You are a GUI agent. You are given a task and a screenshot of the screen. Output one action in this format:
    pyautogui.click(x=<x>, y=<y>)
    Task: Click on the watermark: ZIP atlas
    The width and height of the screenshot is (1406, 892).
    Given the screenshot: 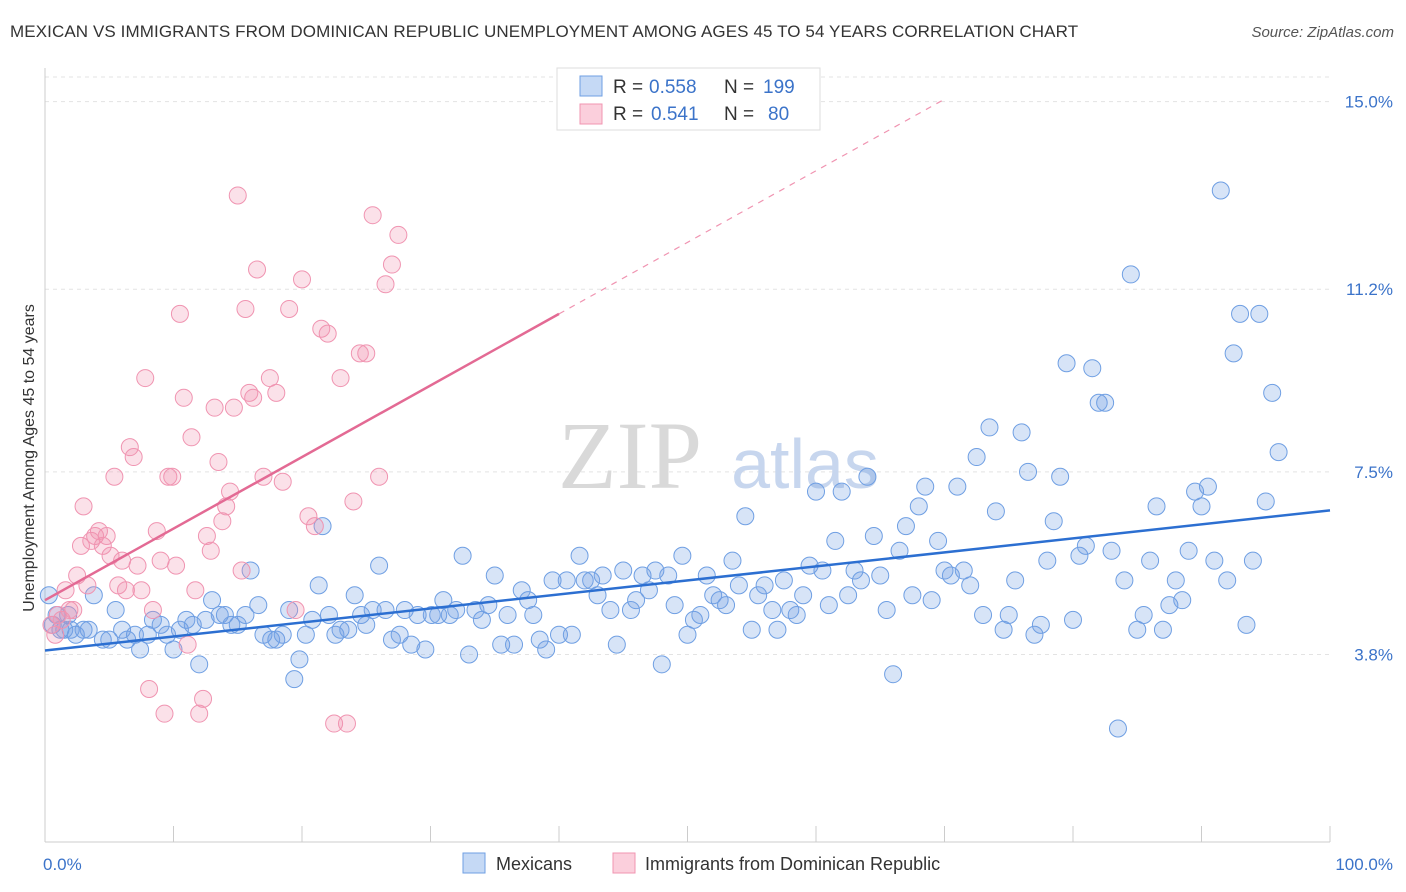 What is the action you would take?
    pyautogui.click(x=718, y=455)
    